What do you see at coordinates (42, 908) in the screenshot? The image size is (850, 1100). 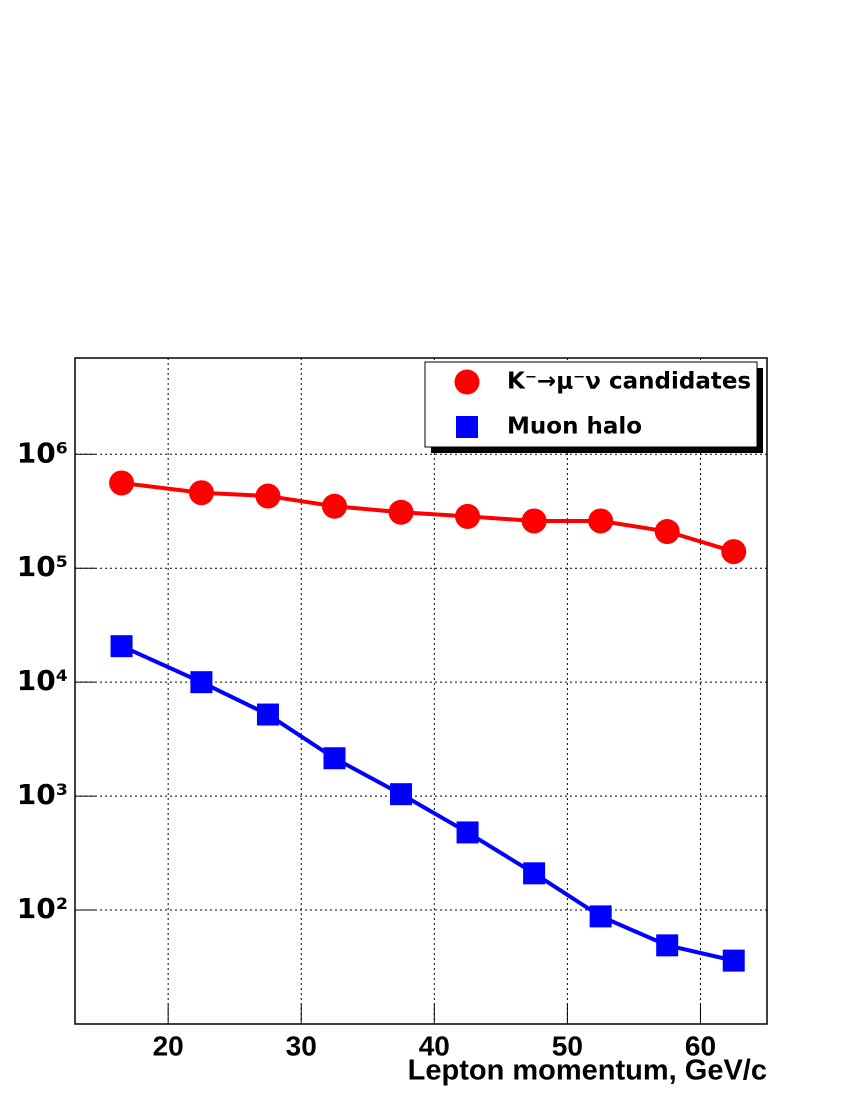 I see `y-tick-label: 10²` at bounding box center [42, 908].